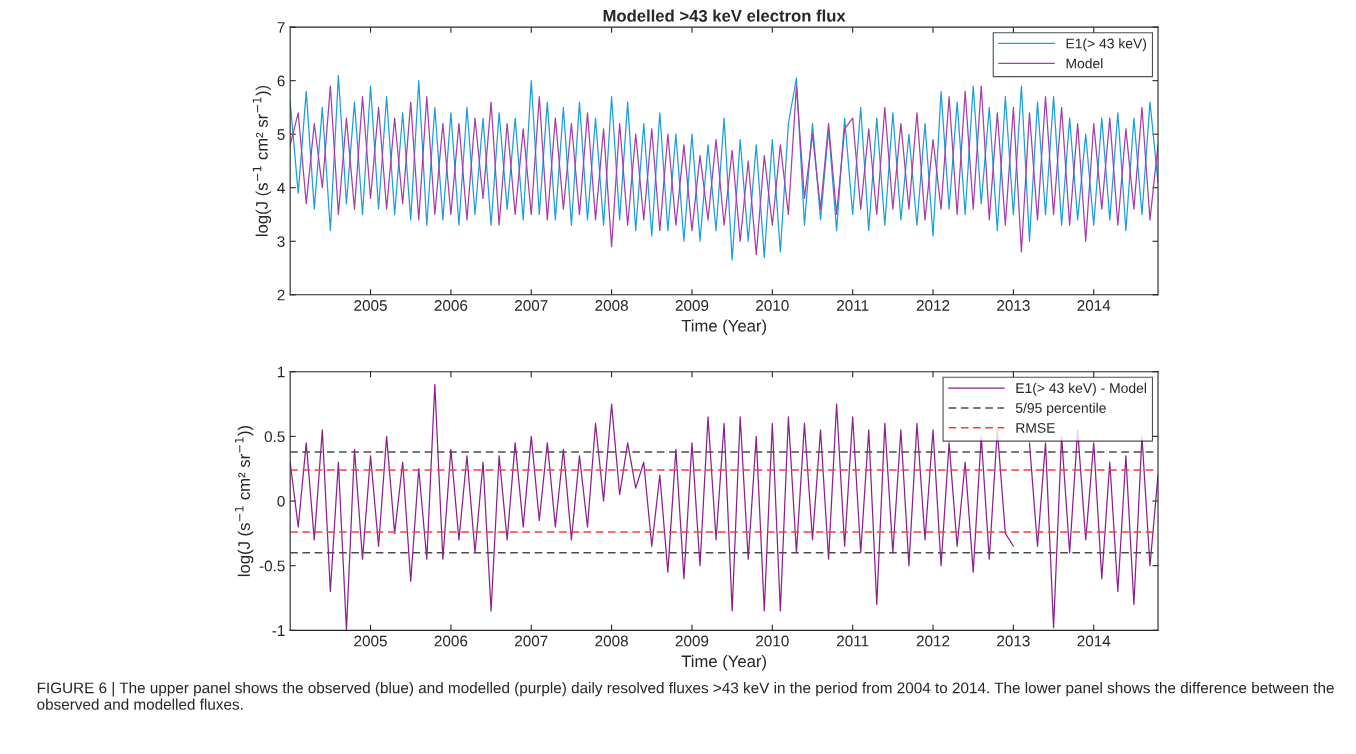 The image size is (1356, 754). I want to click on caption: FIGURE 6 | The upper panel shows the observed (blue) and modelled (purple) daily resolved fluxes >43 keV in the period from 2004 to 2014. The lower panel shows the difference between the observed and modelled fluxes., so click(685, 696).